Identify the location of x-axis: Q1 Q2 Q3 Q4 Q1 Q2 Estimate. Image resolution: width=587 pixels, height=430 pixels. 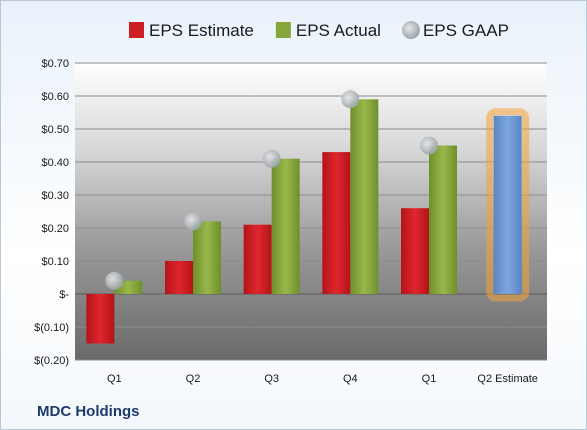
(322, 379).